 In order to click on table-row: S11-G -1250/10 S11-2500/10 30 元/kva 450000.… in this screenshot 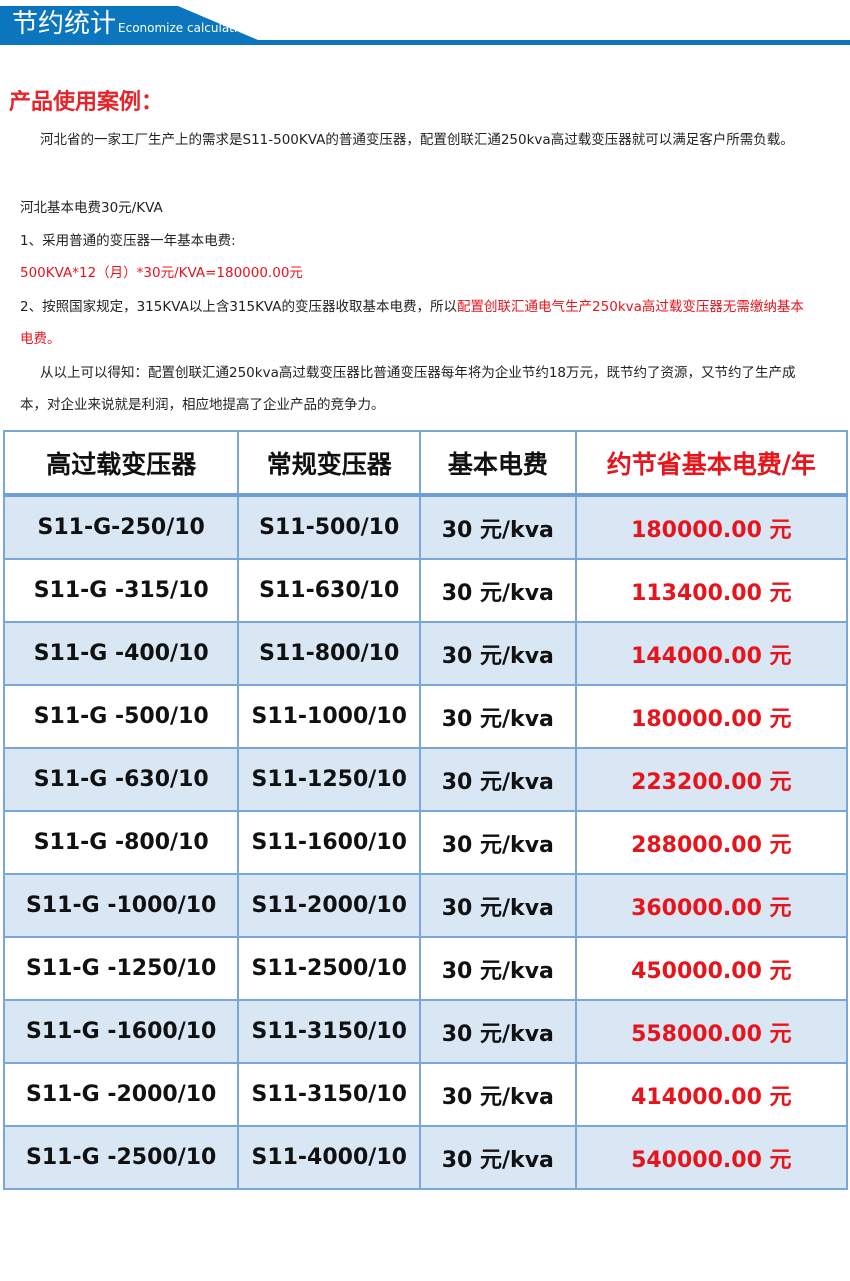, I will do `click(425, 968)`.